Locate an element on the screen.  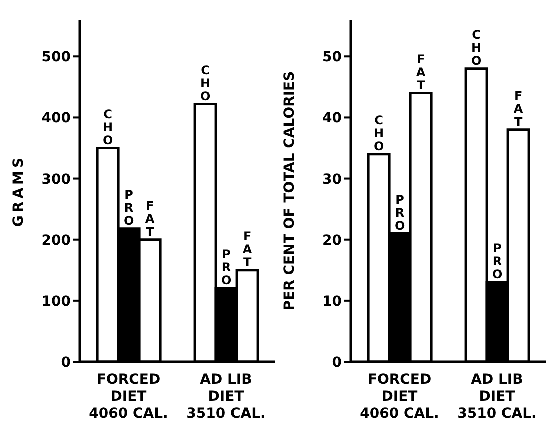
y-tick-label: 40 is located at coordinates (332, 118).